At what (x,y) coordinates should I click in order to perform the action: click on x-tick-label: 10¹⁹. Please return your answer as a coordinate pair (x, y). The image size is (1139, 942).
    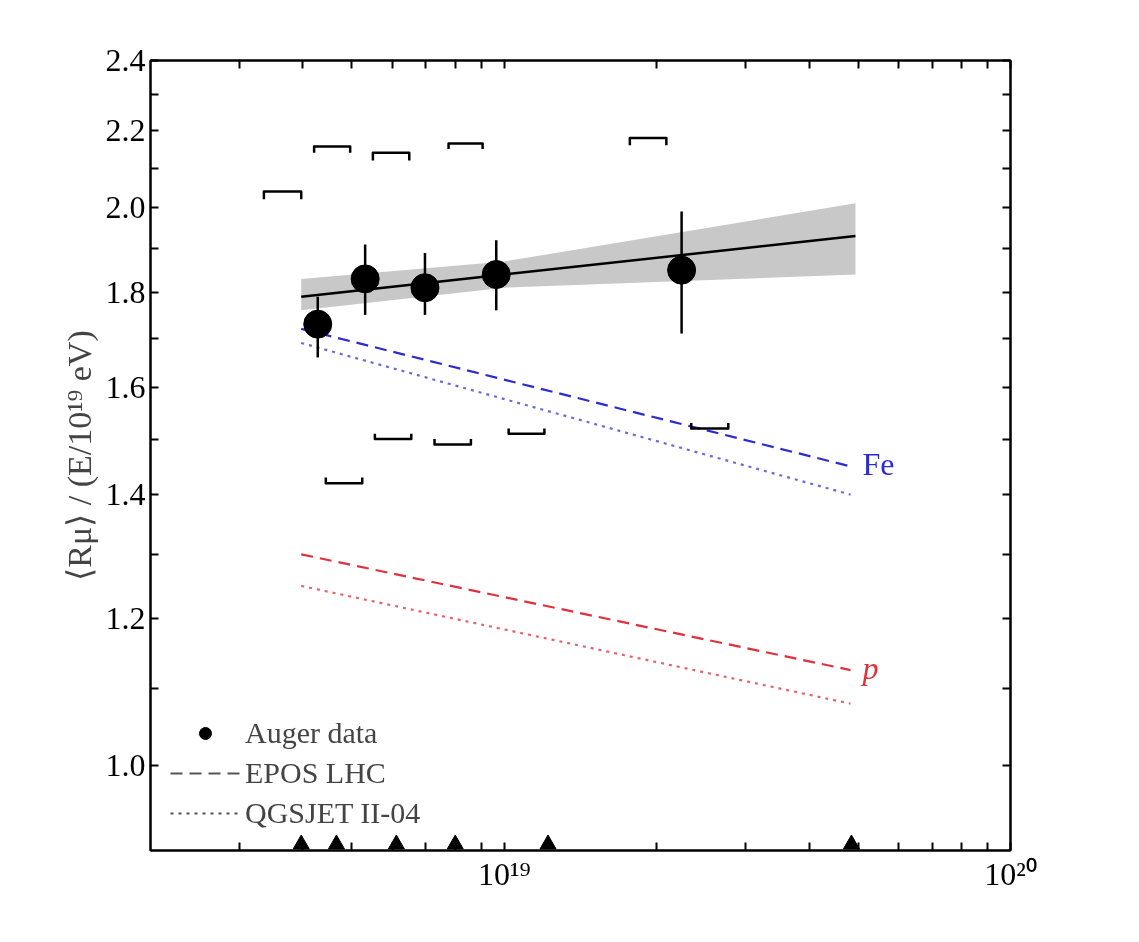
    Looking at the image, I should click on (504, 873).